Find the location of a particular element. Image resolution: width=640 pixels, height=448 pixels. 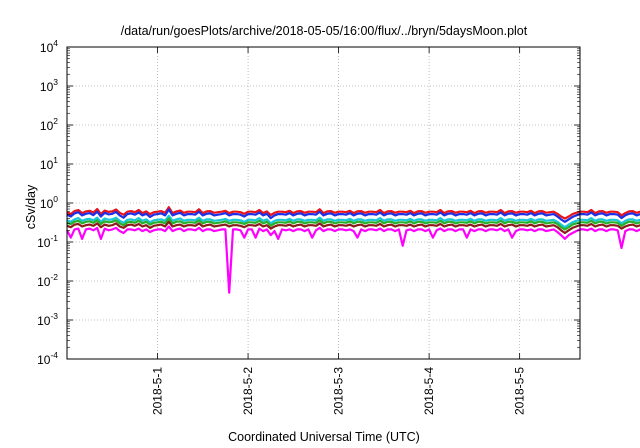

y-tick-label: 10³ is located at coordinates (49, 85).